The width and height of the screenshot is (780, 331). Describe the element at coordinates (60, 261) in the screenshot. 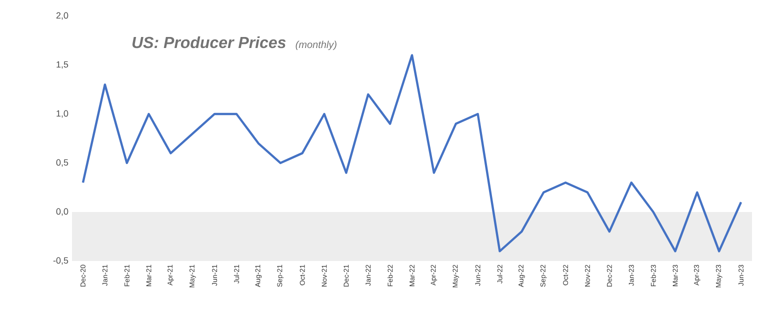

I see `y-tick-label: -0,5` at that location.